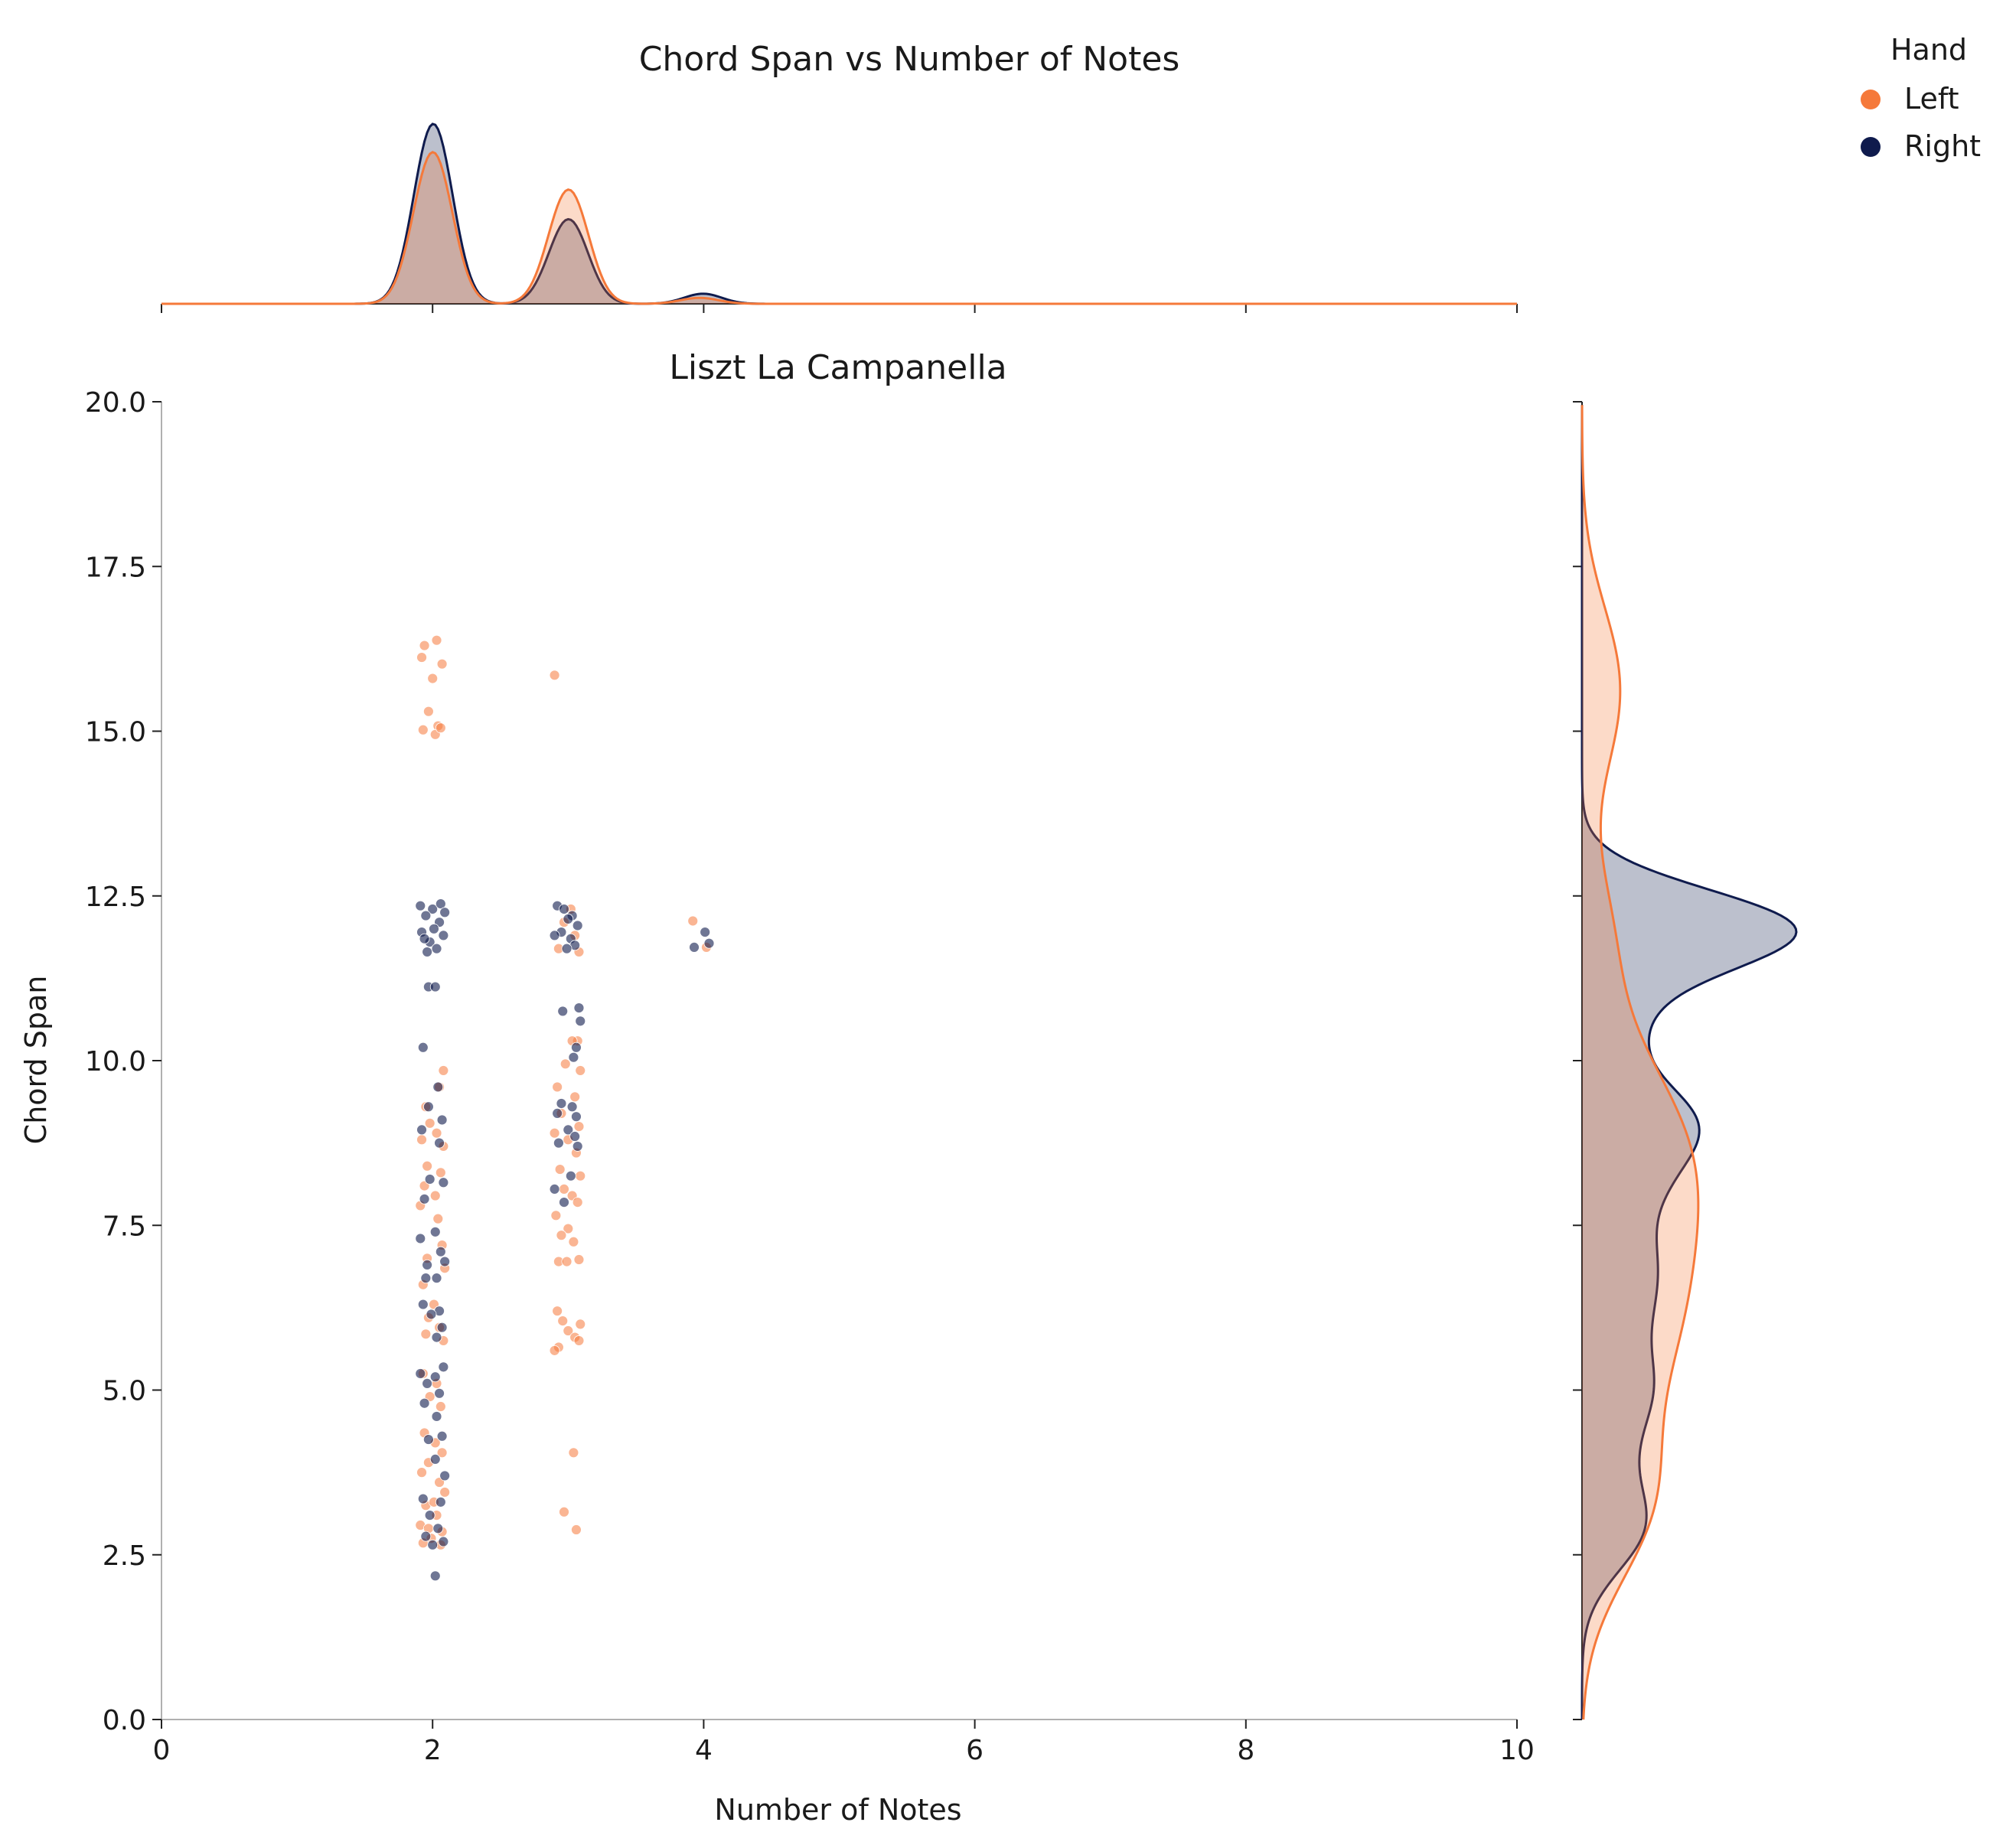 Image resolution: width=2016 pixels, height=1832 pixels. What do you see at coordinates (125, 1391) in the screenshot?
I see `y-tick-label: 5.0` at bounding box center [125, 1391].